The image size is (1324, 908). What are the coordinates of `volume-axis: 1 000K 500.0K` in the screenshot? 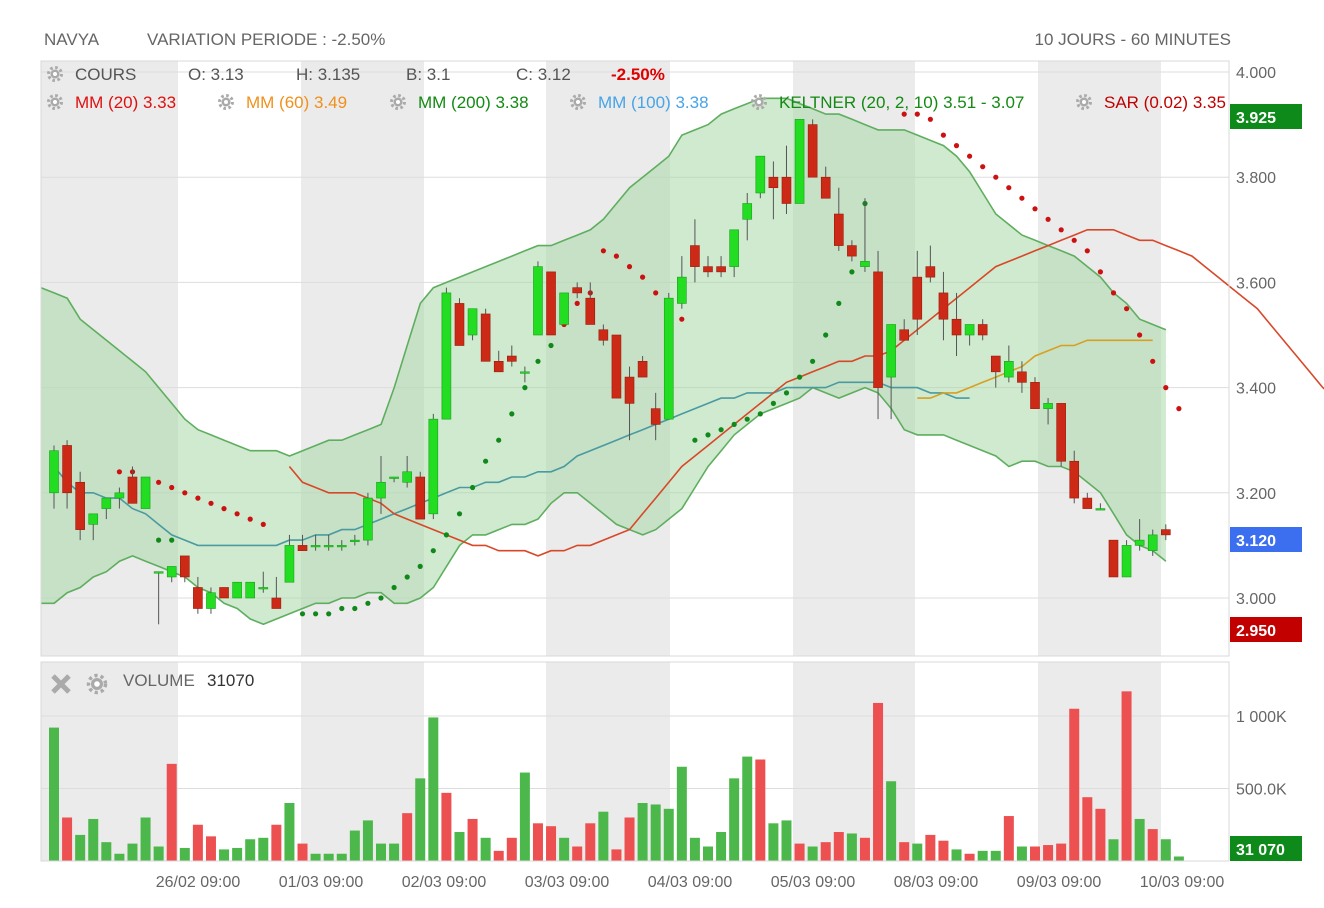 It's located at (1261, 754).